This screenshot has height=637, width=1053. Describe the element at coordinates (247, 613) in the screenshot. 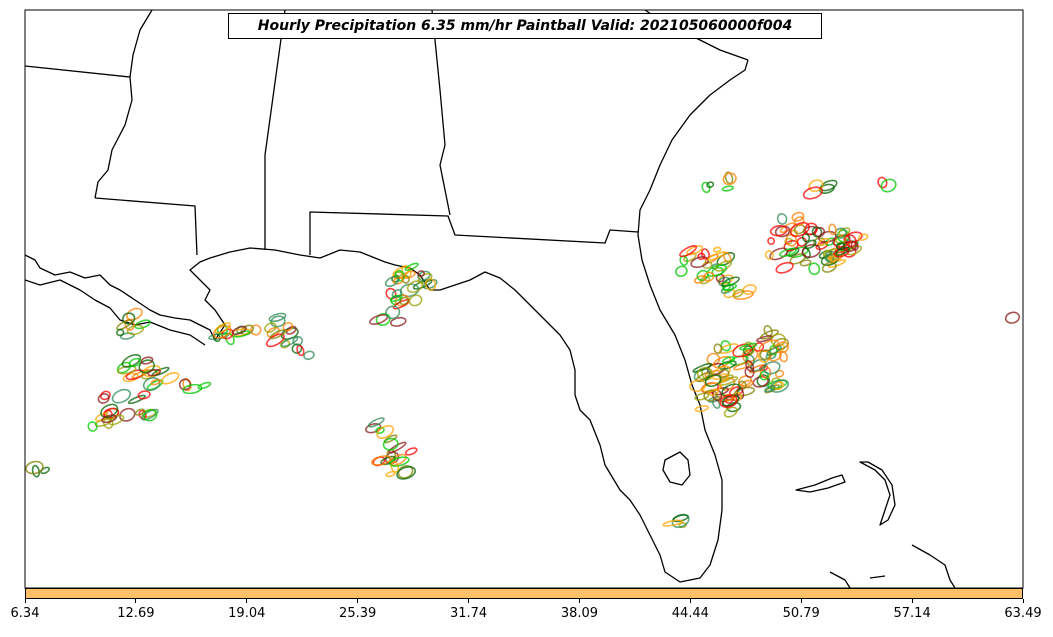

I see `colorbar-tick-label: 19.04` at that location.